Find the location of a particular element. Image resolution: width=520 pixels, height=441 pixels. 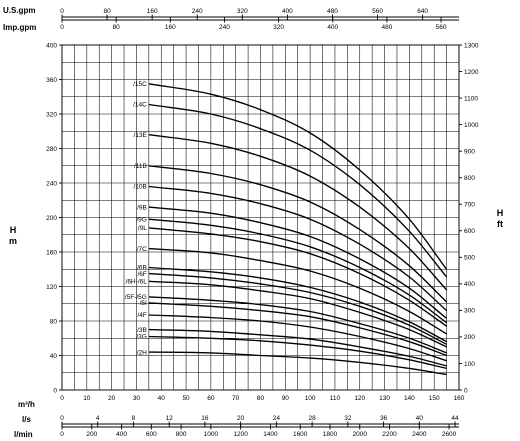

curve-label: /4F is located at coordinates (141, 315).